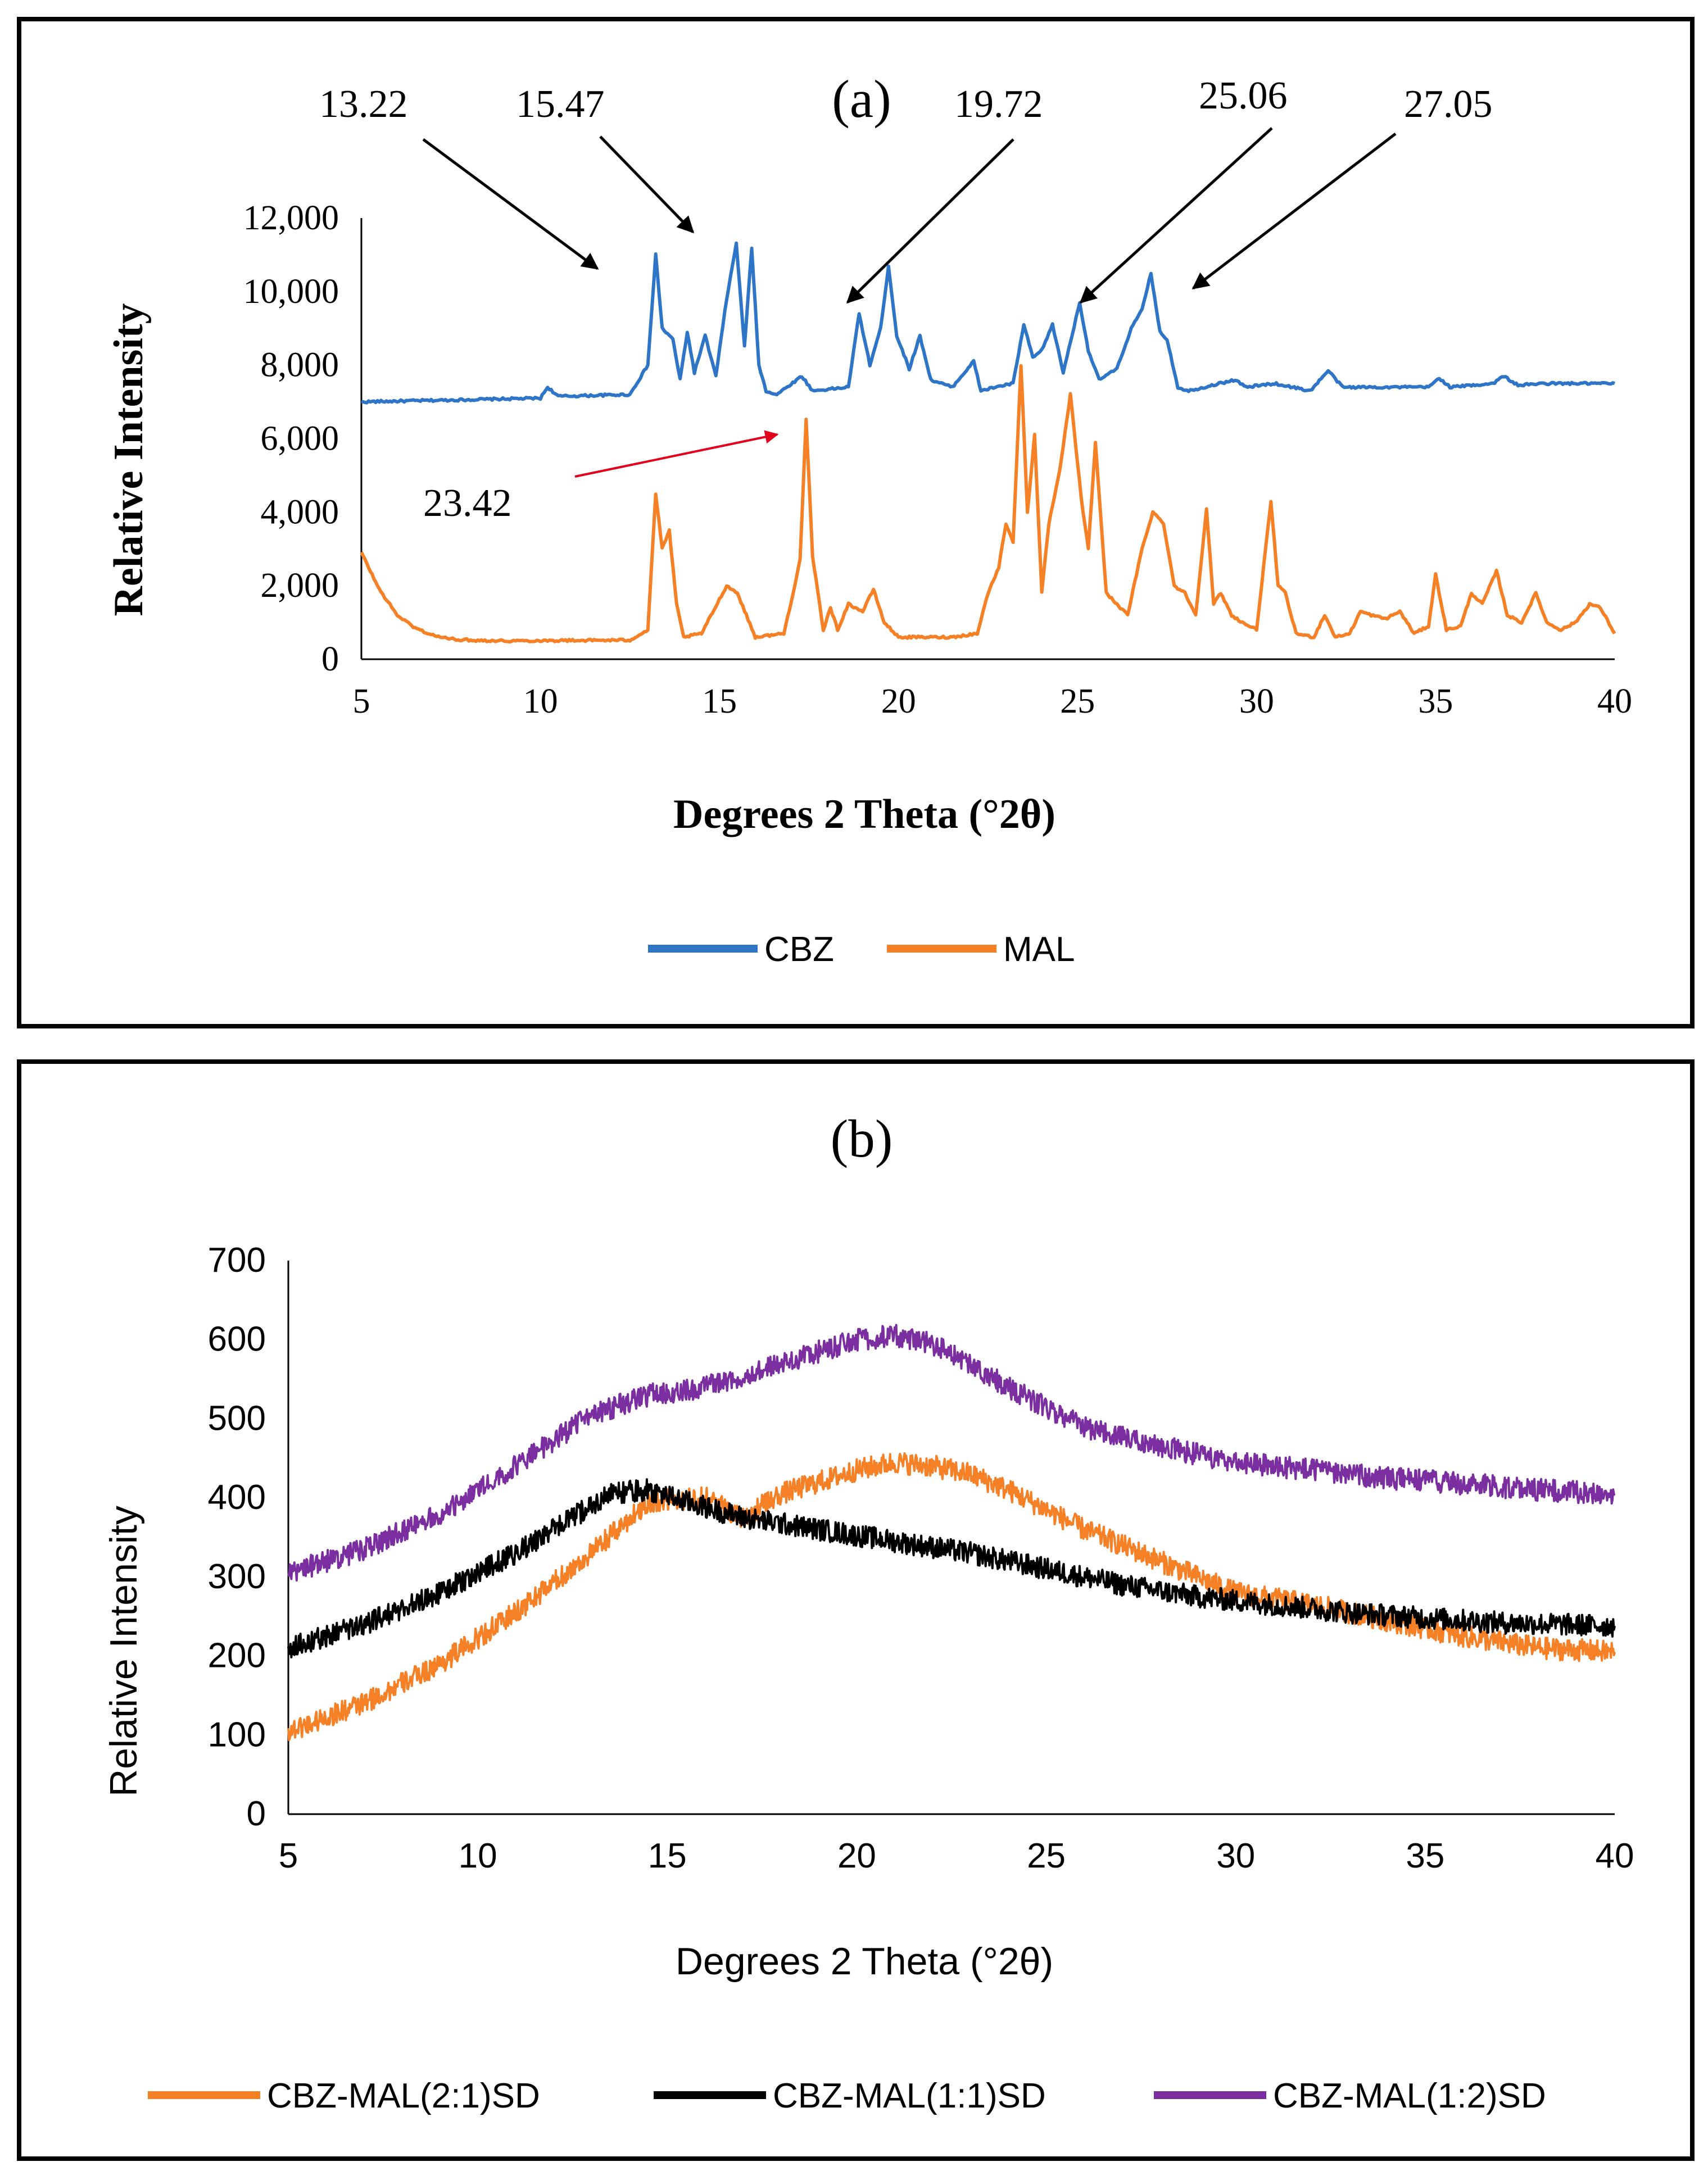 This screenshot has height=2180, width=1708. What do you see at coordinates (237, 1339) in the screenshot?
I see `y-tick-label: 600` at bounding box center [237, 1339].